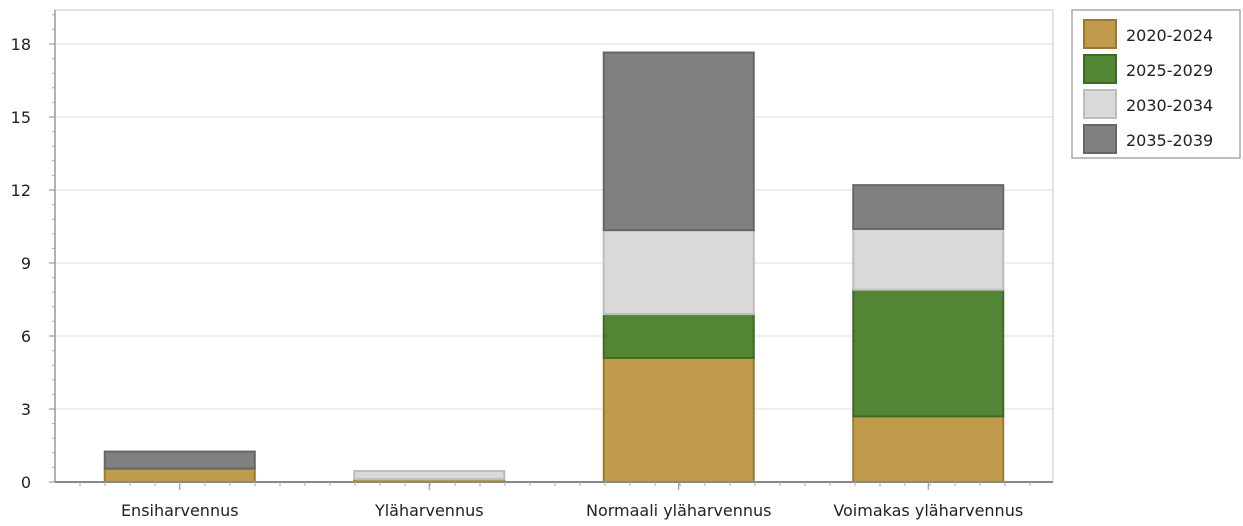 The width and height of the screenshot is (1243, 526). What do you see at coordinates (1169, 105) in the screenshot?
I see `legend-label-2: 2030-2034` at bounding box center [1169, 105].